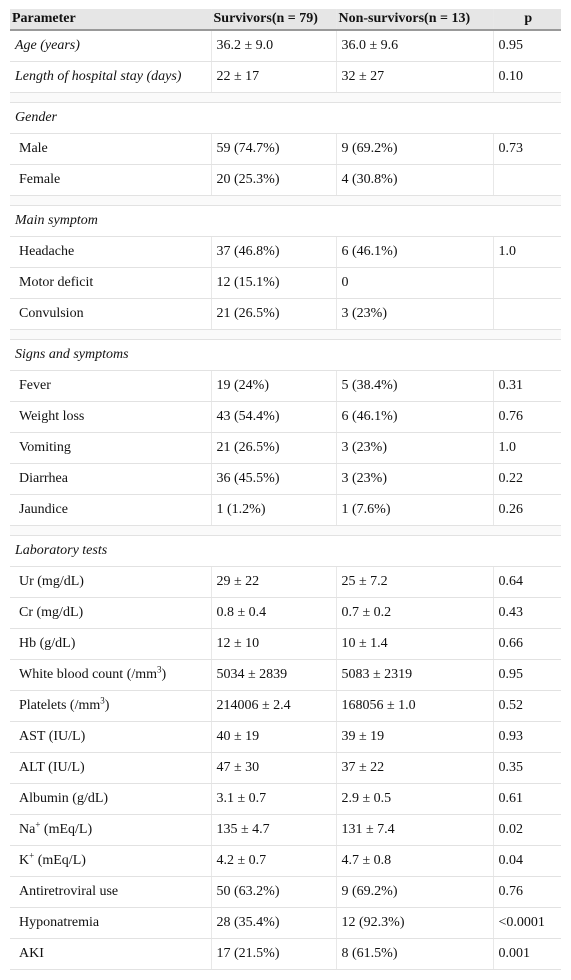 The width and height of the screenshot is (571, 980). What do you see at coordinates (273, 799) in the screenshot?
I see `cell: 3.1 ± 0.7` at bounding box center [273, 799].